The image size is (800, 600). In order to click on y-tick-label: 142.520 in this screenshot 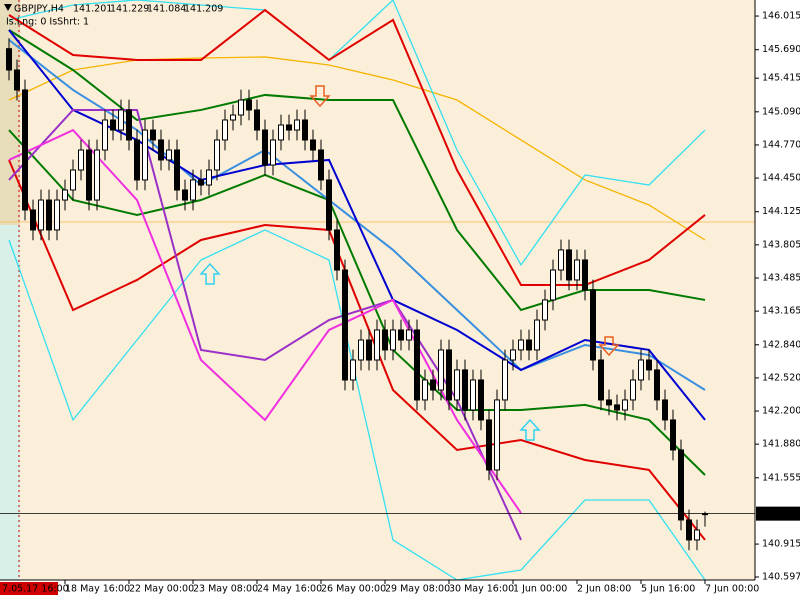, I will do `click(781, 377)`.